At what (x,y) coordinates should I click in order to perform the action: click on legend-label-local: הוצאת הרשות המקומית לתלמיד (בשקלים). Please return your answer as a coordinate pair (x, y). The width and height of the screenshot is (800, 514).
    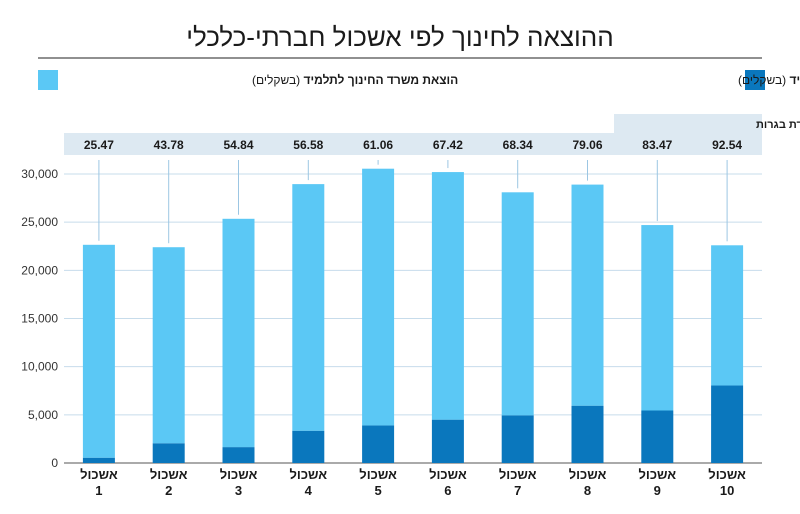
    Looking at the image, I should click on (769, 80).